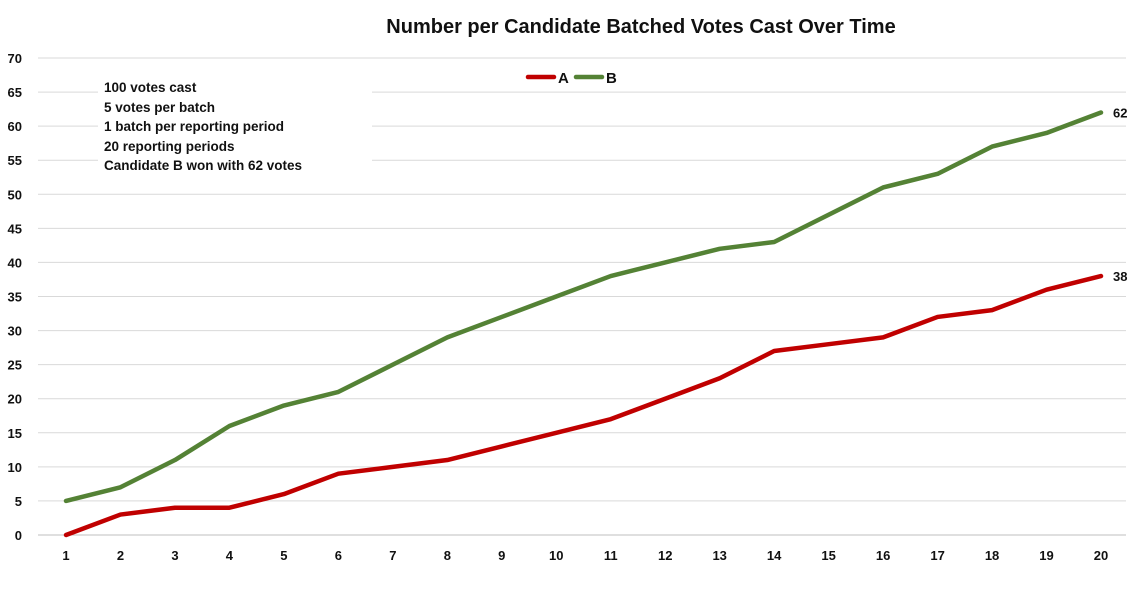 The width and height of the screenshot is (1144, 611). I want to click on end-labels: 62 38, so click(1120, 195).